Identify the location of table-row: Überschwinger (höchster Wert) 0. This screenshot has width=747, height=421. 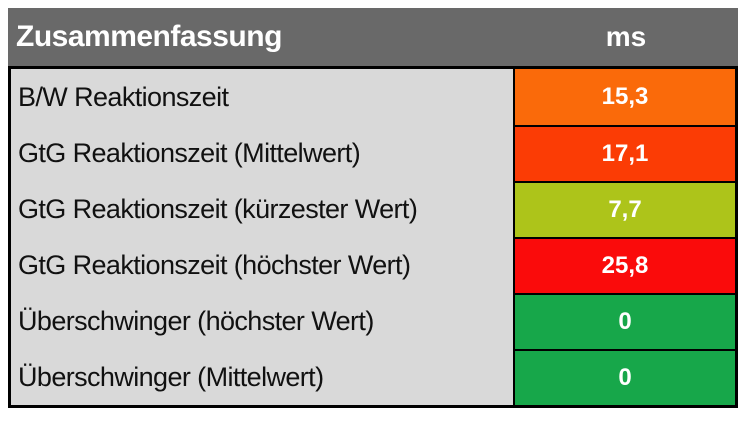
(373, 321).